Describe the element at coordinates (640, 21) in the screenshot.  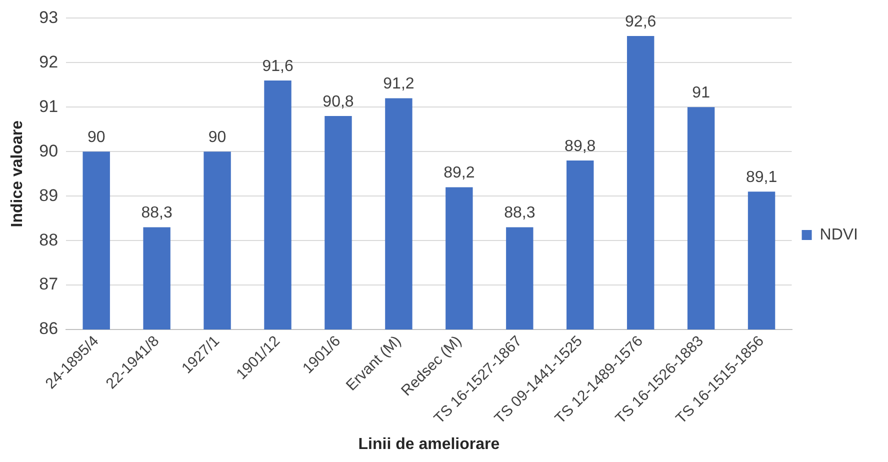
I see `data-label: 92,6` at that location.